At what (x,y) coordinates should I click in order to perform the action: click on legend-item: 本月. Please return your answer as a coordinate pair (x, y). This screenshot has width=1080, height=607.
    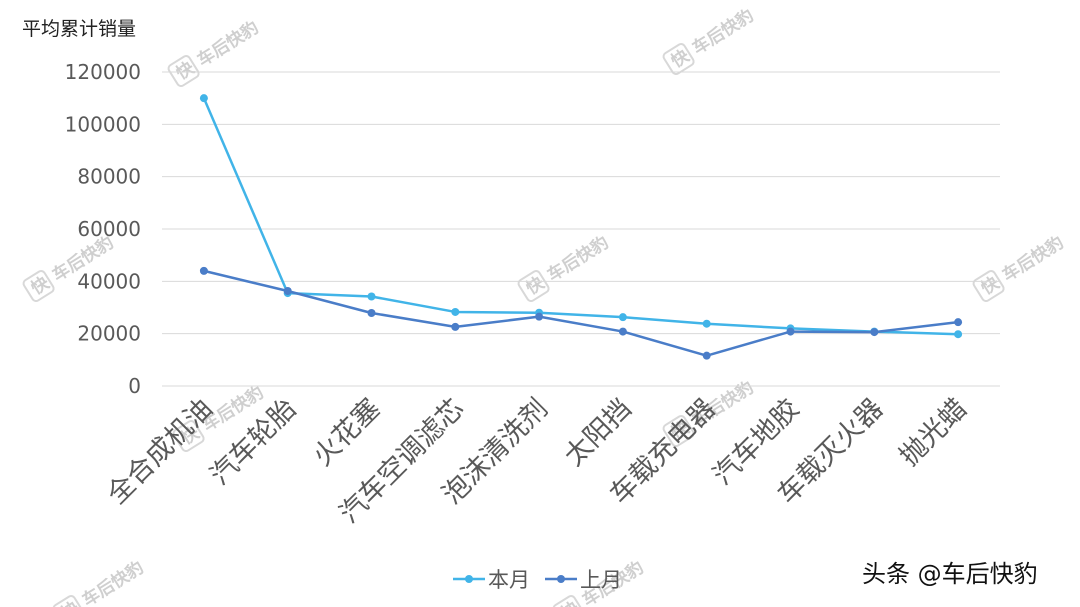
    Looking at the image, I should click on (491, 580).